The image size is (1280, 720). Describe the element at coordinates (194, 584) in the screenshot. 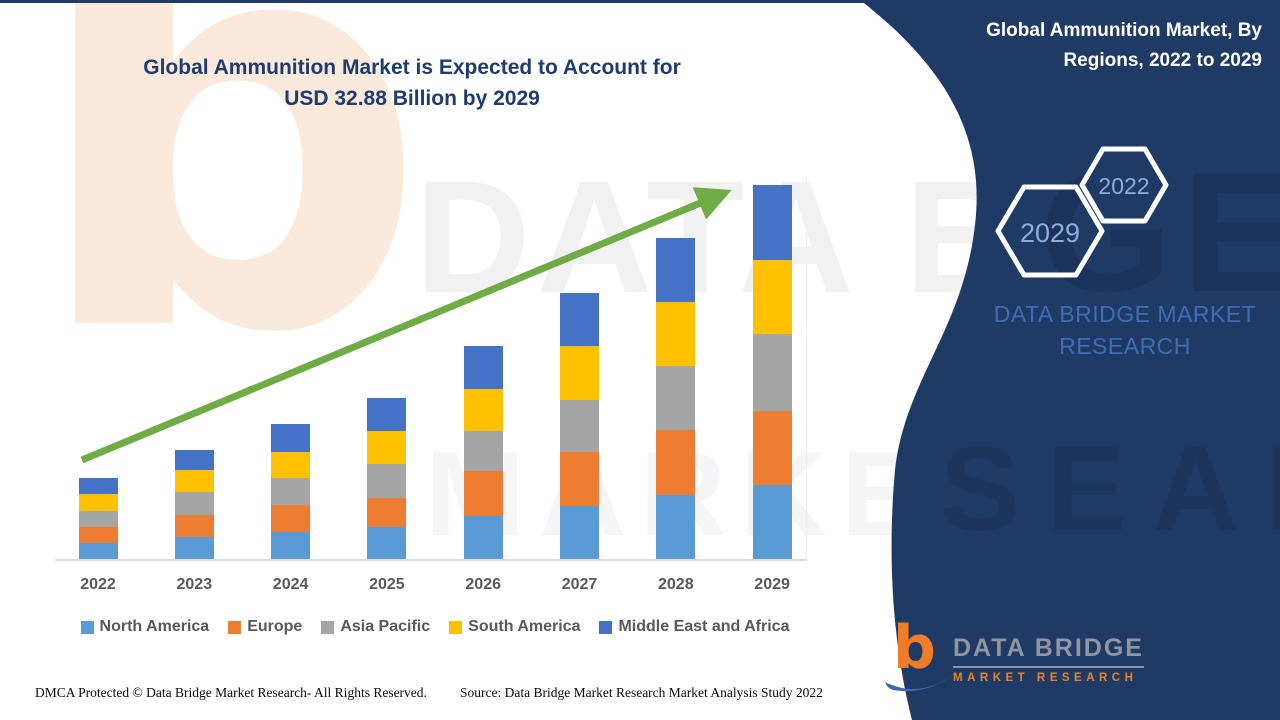

I see `x-axis-label: 2023` at that location.